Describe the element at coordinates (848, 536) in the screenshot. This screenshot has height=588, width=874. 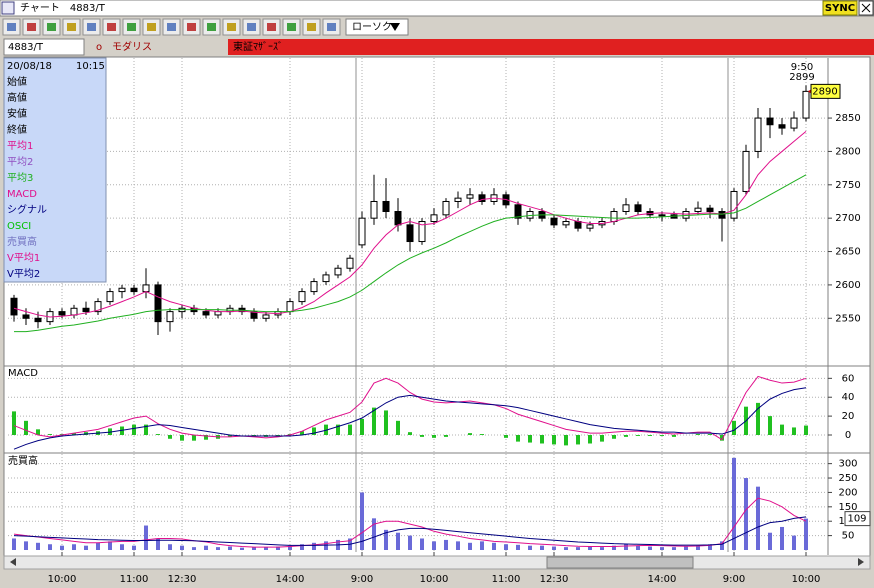
I see `y-tick-label: 50` at that location.